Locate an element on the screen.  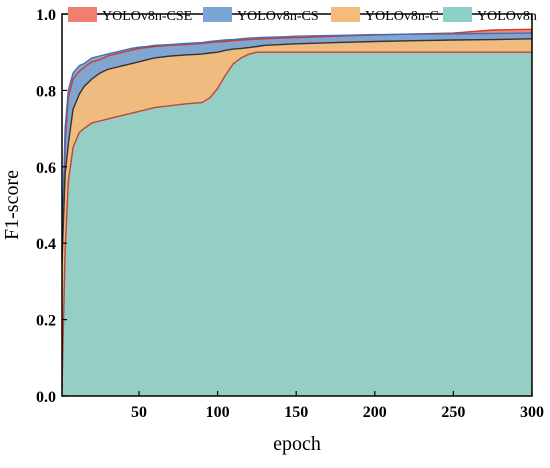
legend-item-yolov8n: YOLOv8n is located at coordinates (490, 15).